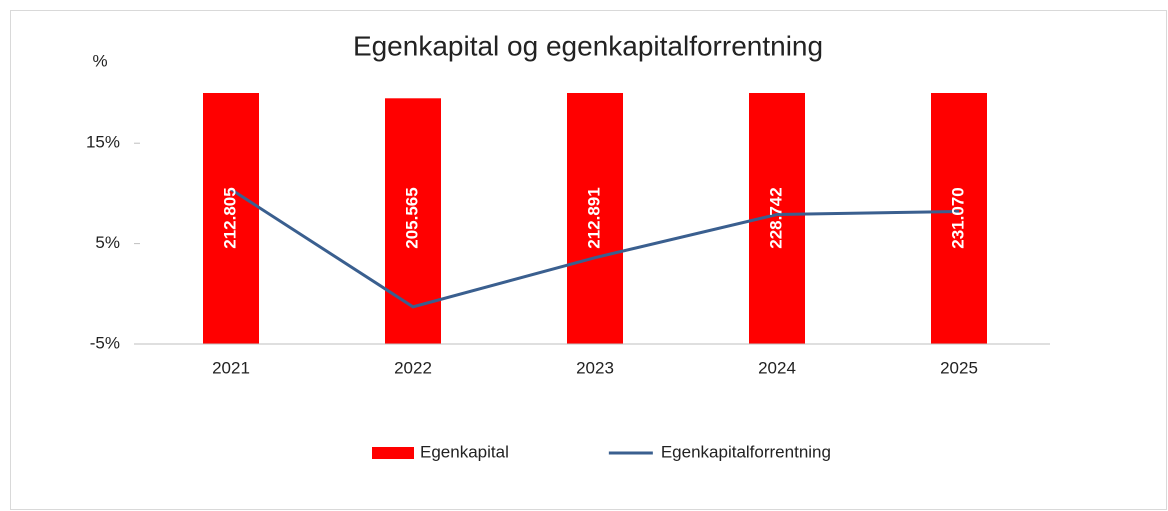 The width and height of the screenshot is (1168, 511). What do you see at coordinates (103, 142) in the screenshot?
I see `y-tick-label: 15%` at bounding box center [103, 142].